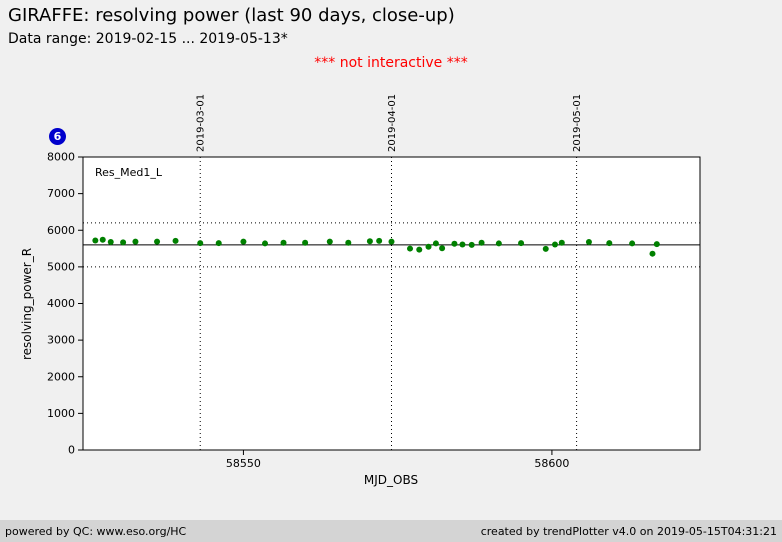 The width and height of the screenshot is (782, 542). Describe the element at coordinates (57, 136) in the screenshot. I see `plot-badge: 6` at that location.